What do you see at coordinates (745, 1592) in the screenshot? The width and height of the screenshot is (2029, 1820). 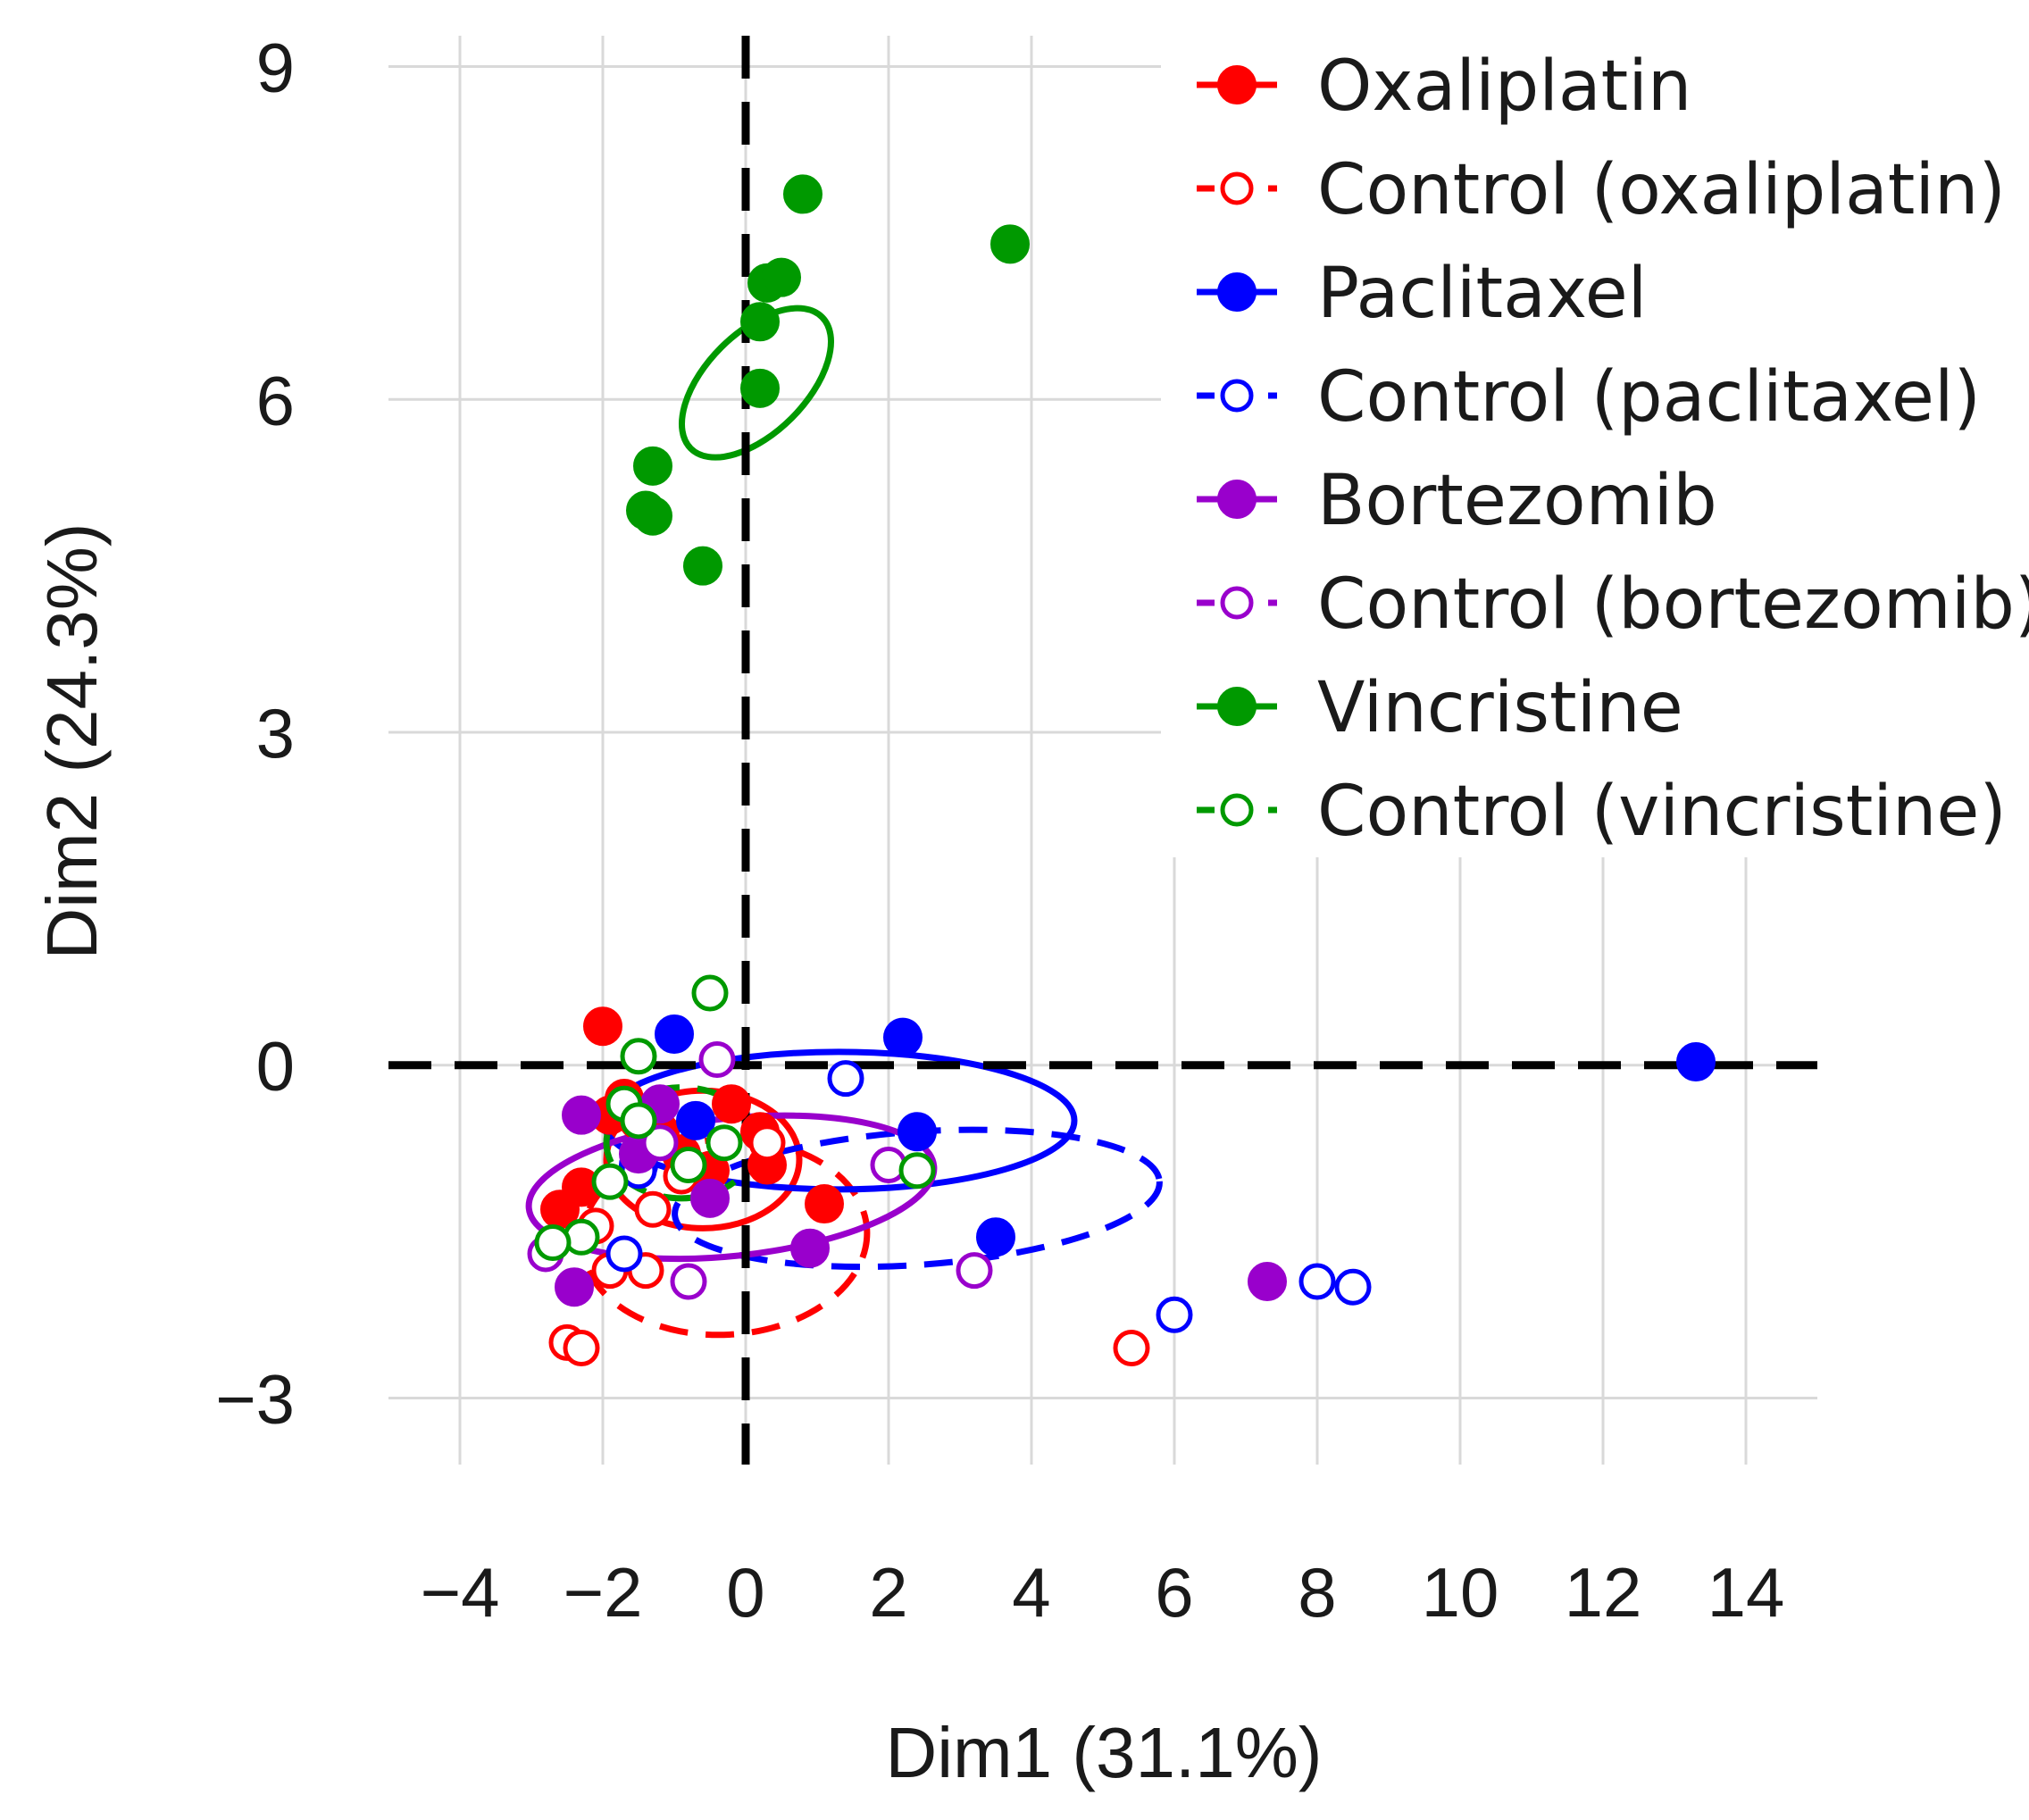 I see `x-tick-label: 0` at bounding box center [745, 1592].